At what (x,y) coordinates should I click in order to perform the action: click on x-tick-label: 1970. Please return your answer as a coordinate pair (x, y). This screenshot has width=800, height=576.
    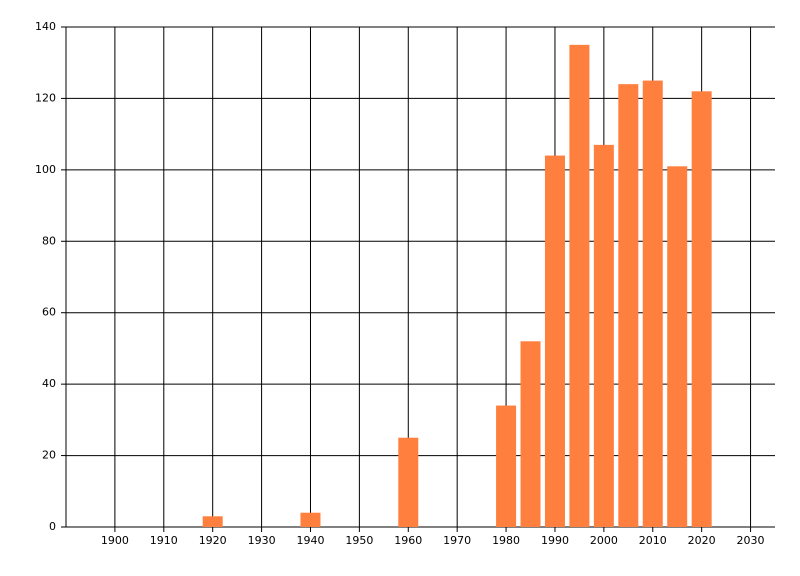
    Looking at the image, I should click on (457, 540).